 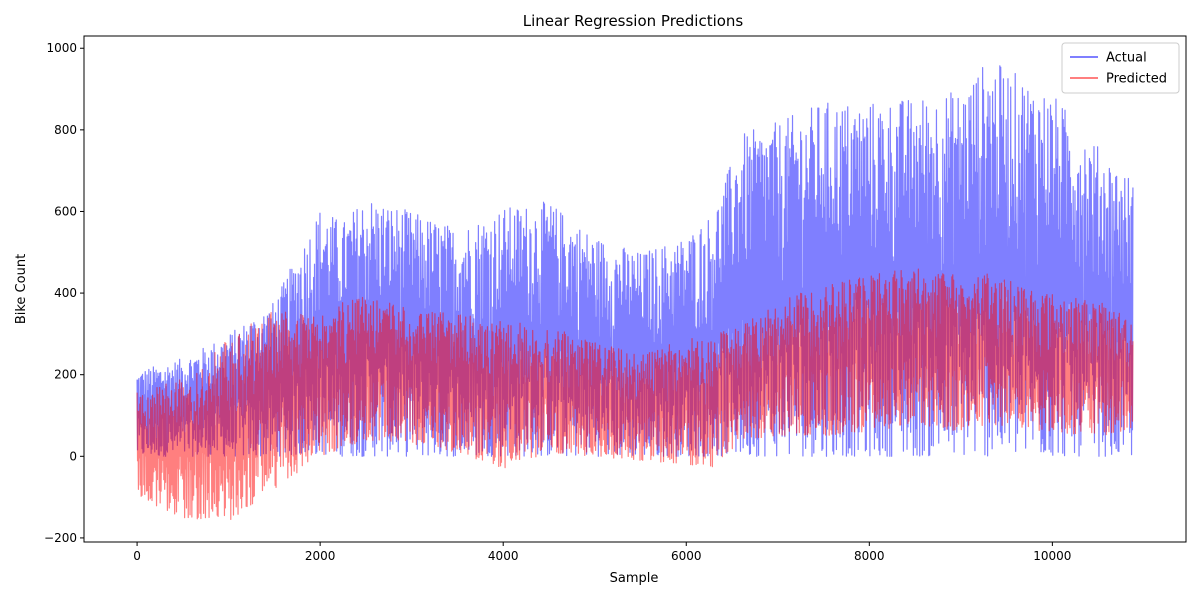 What do you see at coordinates (320, 556) in the screenshot?
I see `x-tick-label: 2000` at bounding box center [320, 556].